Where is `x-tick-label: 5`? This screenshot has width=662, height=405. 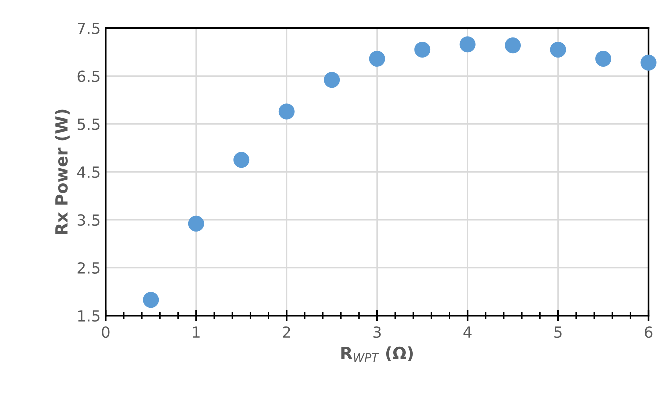 x-tick-label: 5 is located at coordinates (558, 332).